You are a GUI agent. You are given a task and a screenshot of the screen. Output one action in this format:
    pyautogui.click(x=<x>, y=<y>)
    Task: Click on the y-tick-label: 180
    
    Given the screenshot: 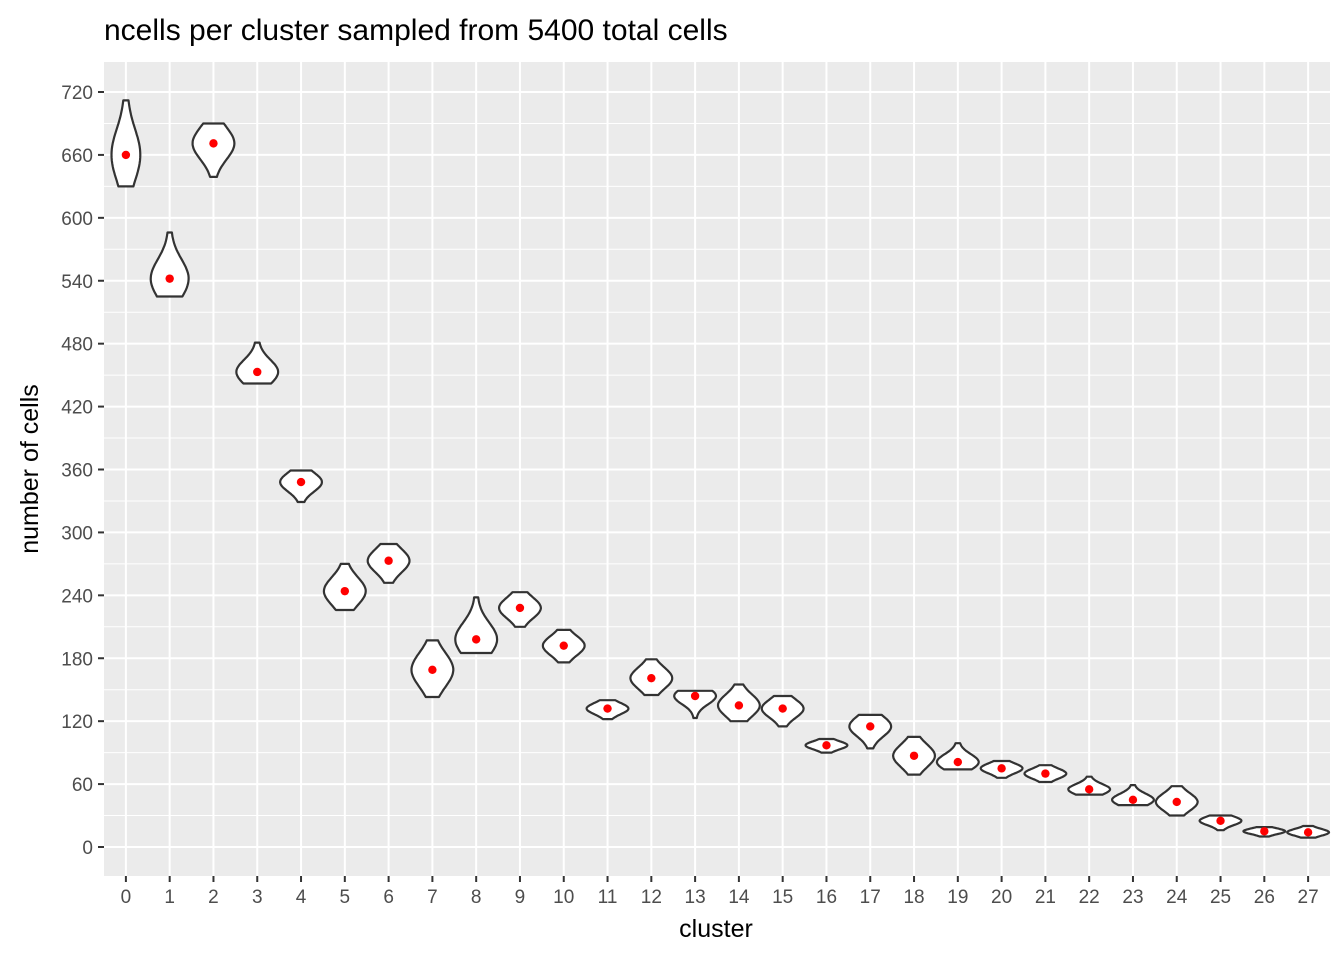 What is the action you would take?
    pyautogui.click(x=77, y=659)
    